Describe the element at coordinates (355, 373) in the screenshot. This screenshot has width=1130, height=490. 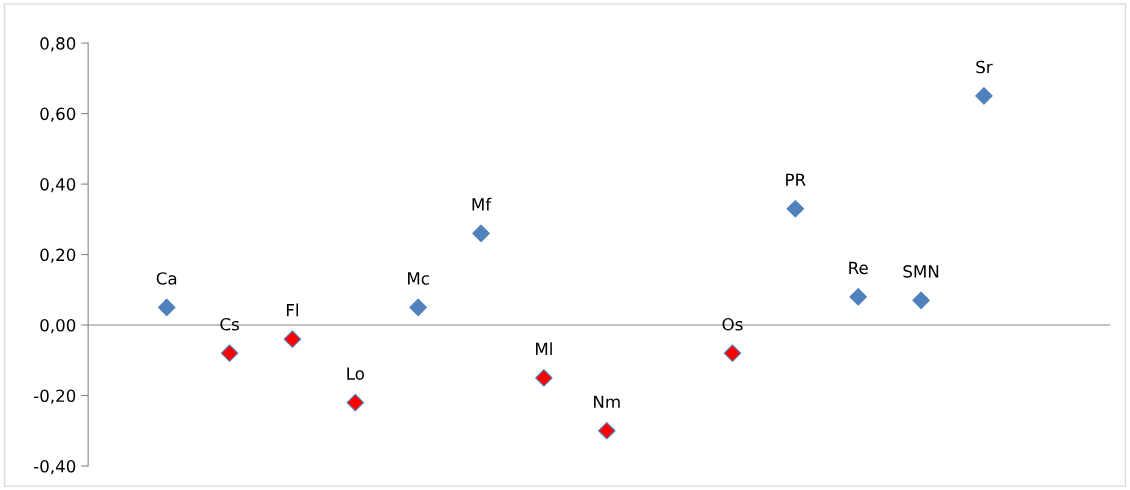
I see `x-tick-label: Lo` at that location.